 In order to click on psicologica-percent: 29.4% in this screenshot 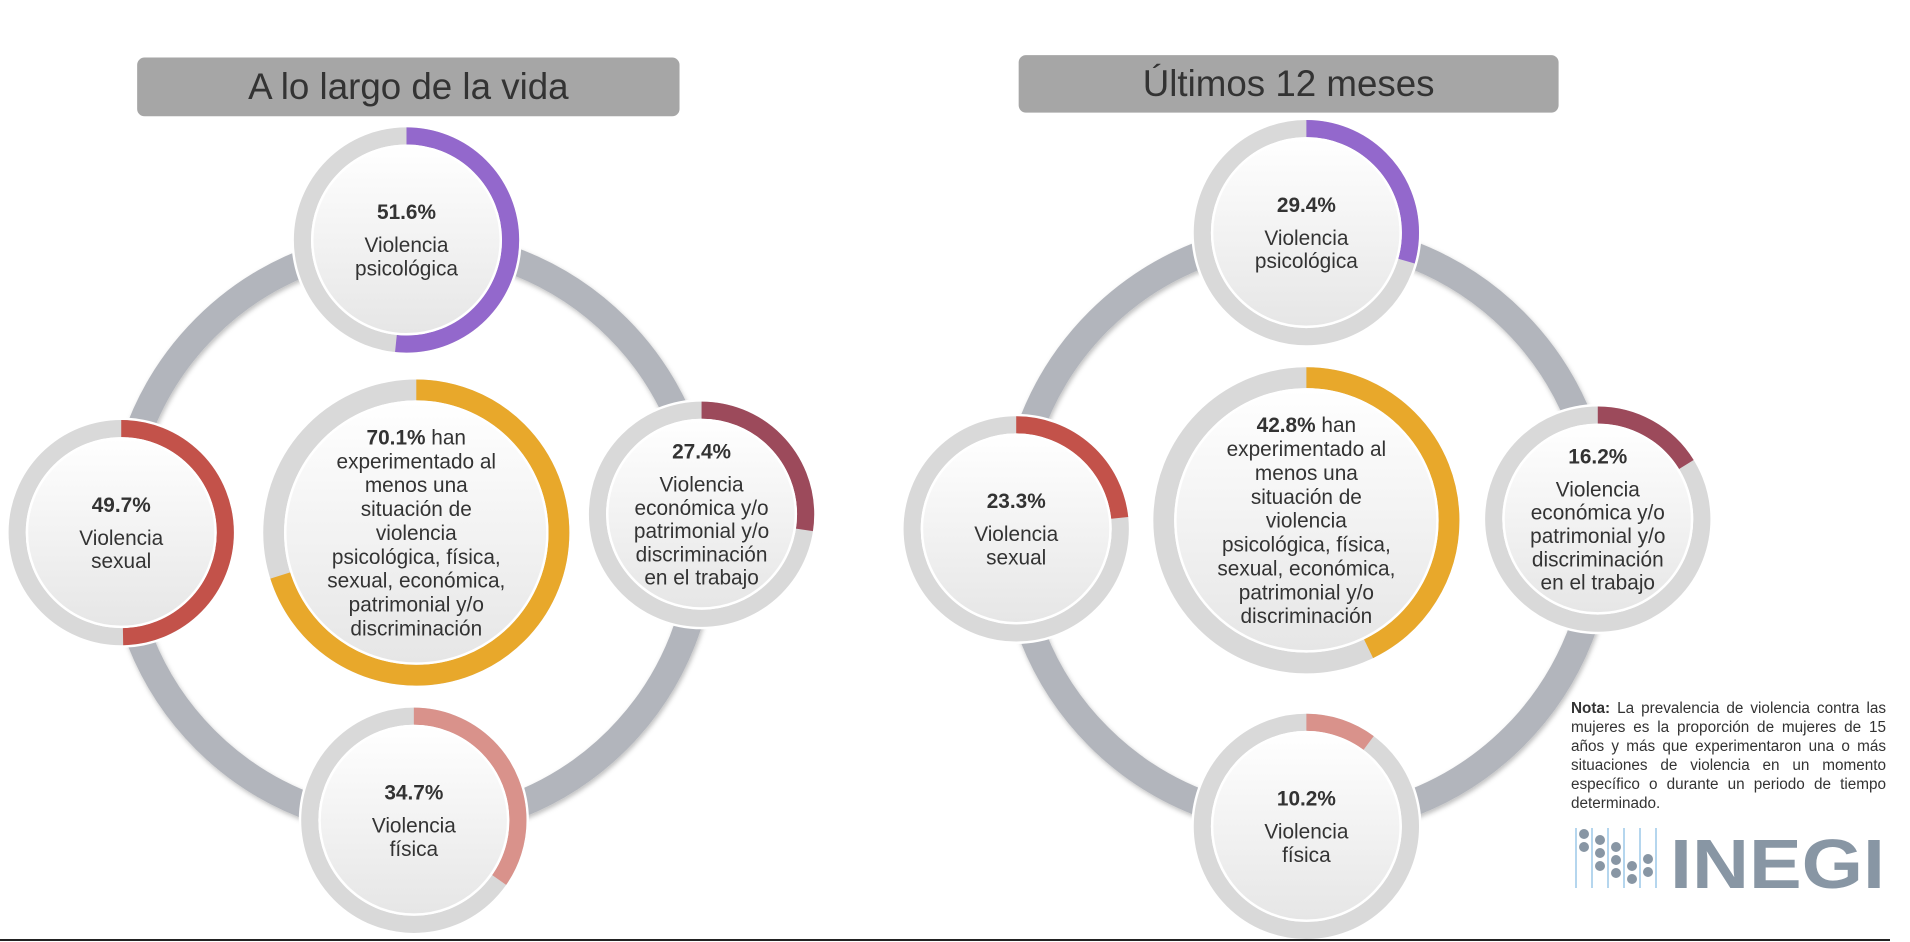, I will do `click(1306, 205)`.